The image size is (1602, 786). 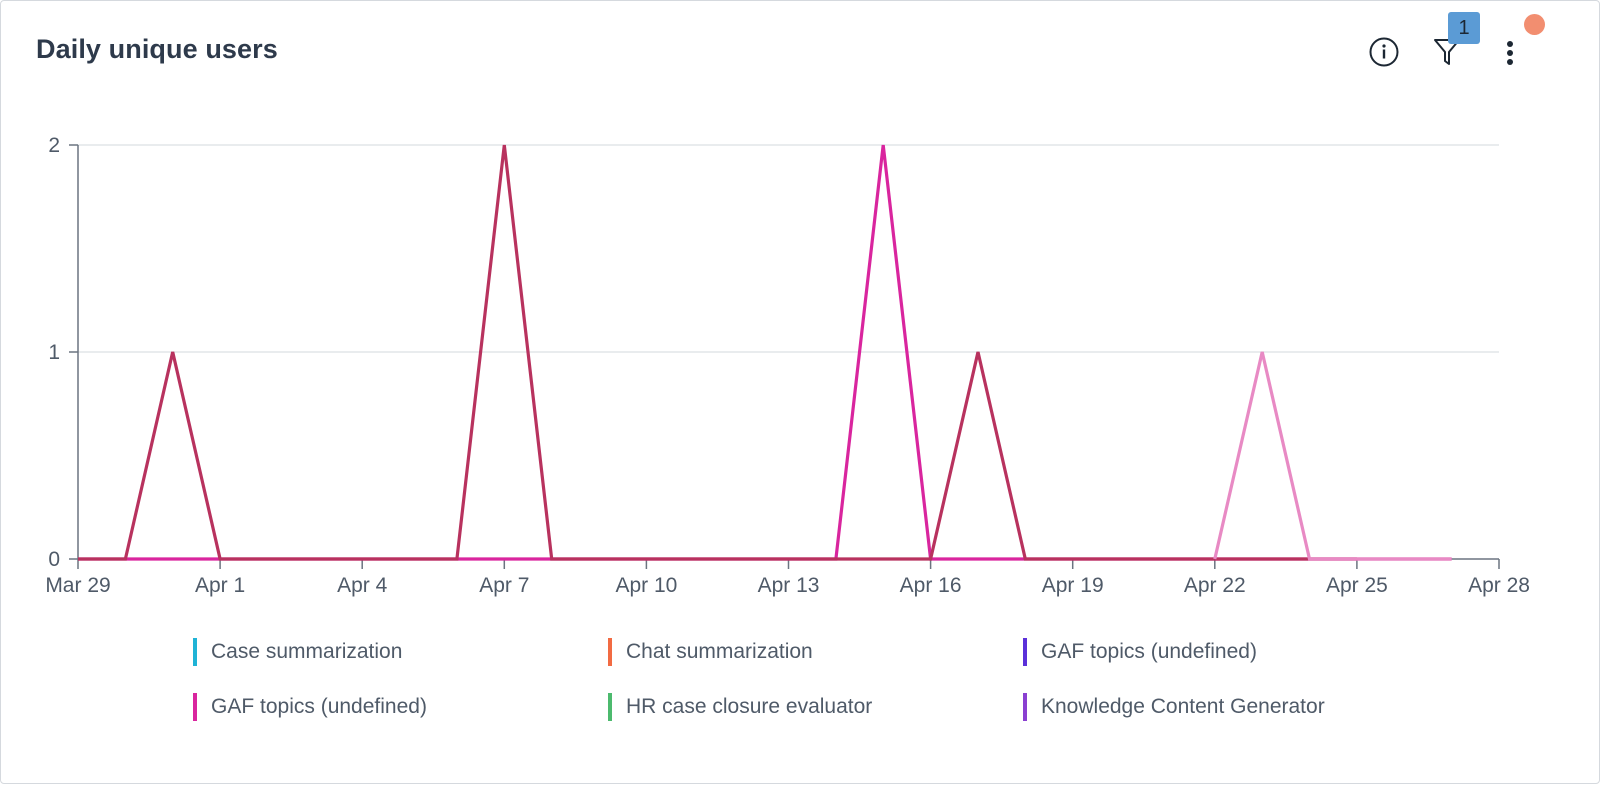 I want to click on x-tick-label: Mar 29, so click(x=77, y=585).